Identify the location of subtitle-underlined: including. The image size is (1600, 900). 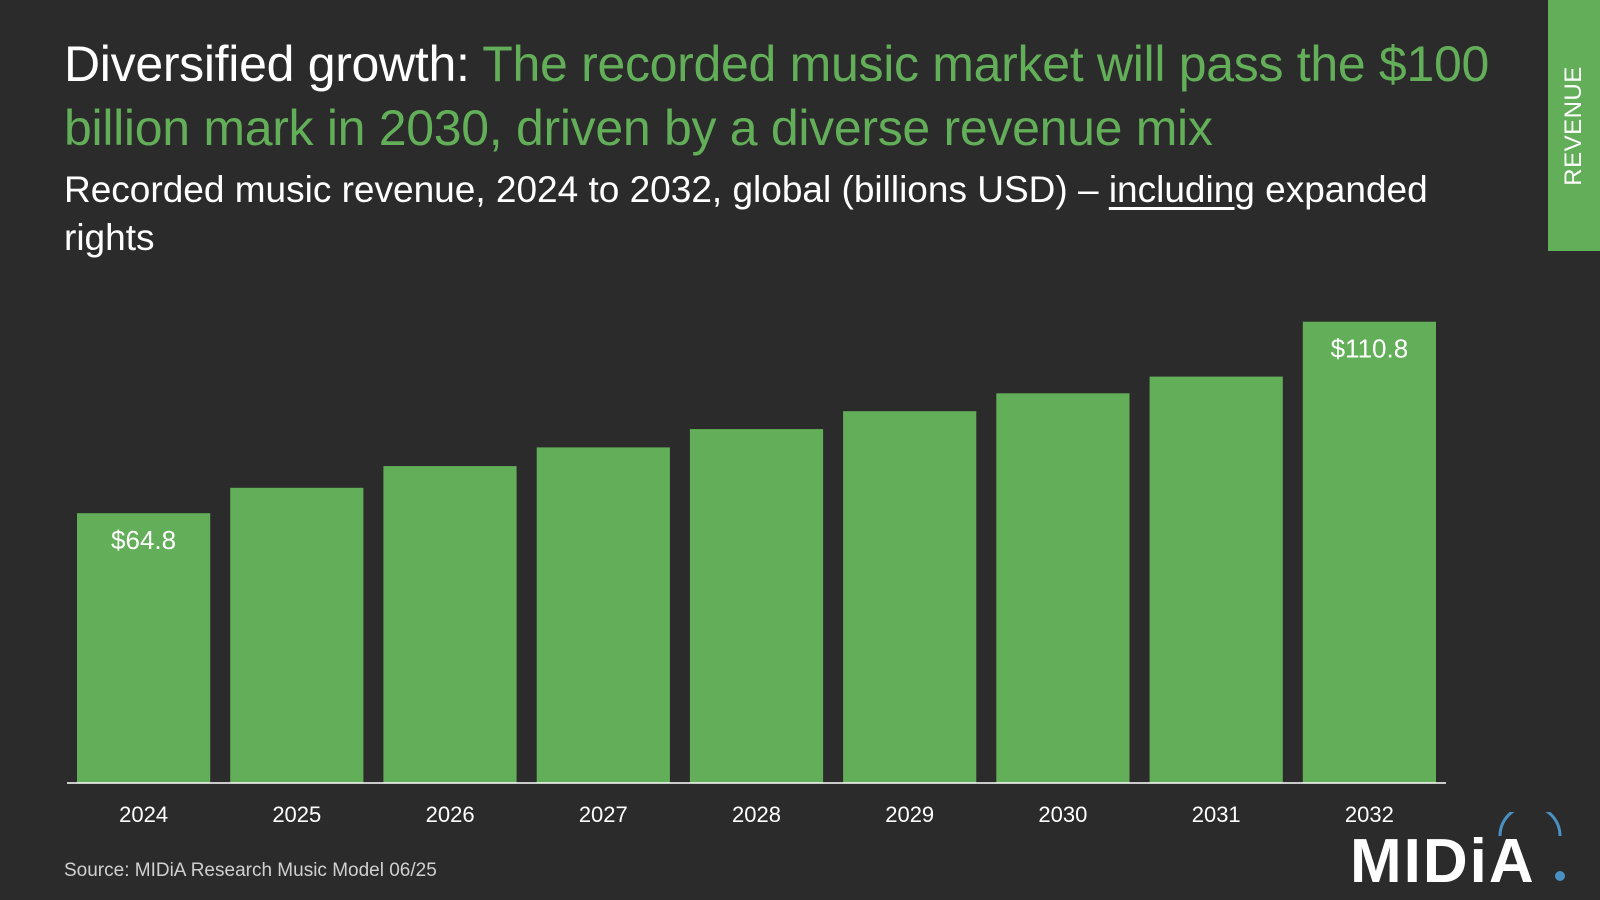
(1181, 189).